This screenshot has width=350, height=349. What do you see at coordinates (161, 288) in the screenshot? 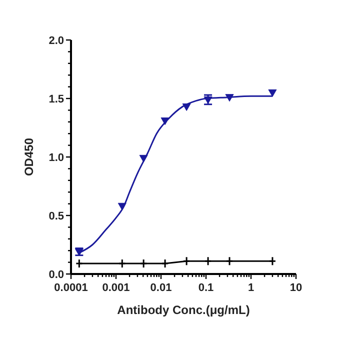
I see `x-tick-label: 0.01` at bounding box center [161, 288].